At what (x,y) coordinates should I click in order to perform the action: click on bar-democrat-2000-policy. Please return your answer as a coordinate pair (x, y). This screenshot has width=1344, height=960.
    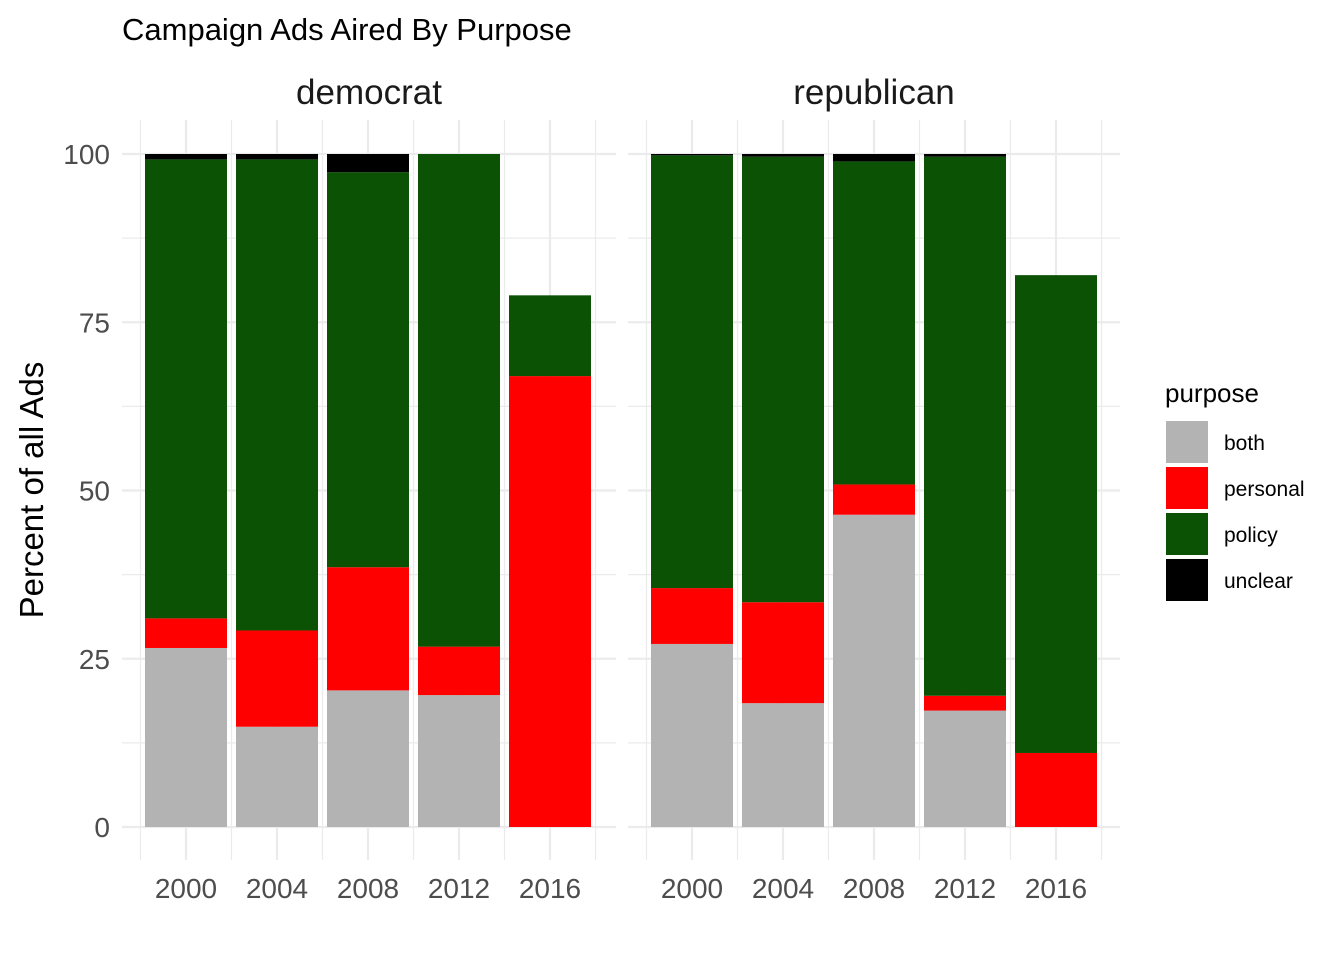
    Looking at the image, I should click on (186, 389).